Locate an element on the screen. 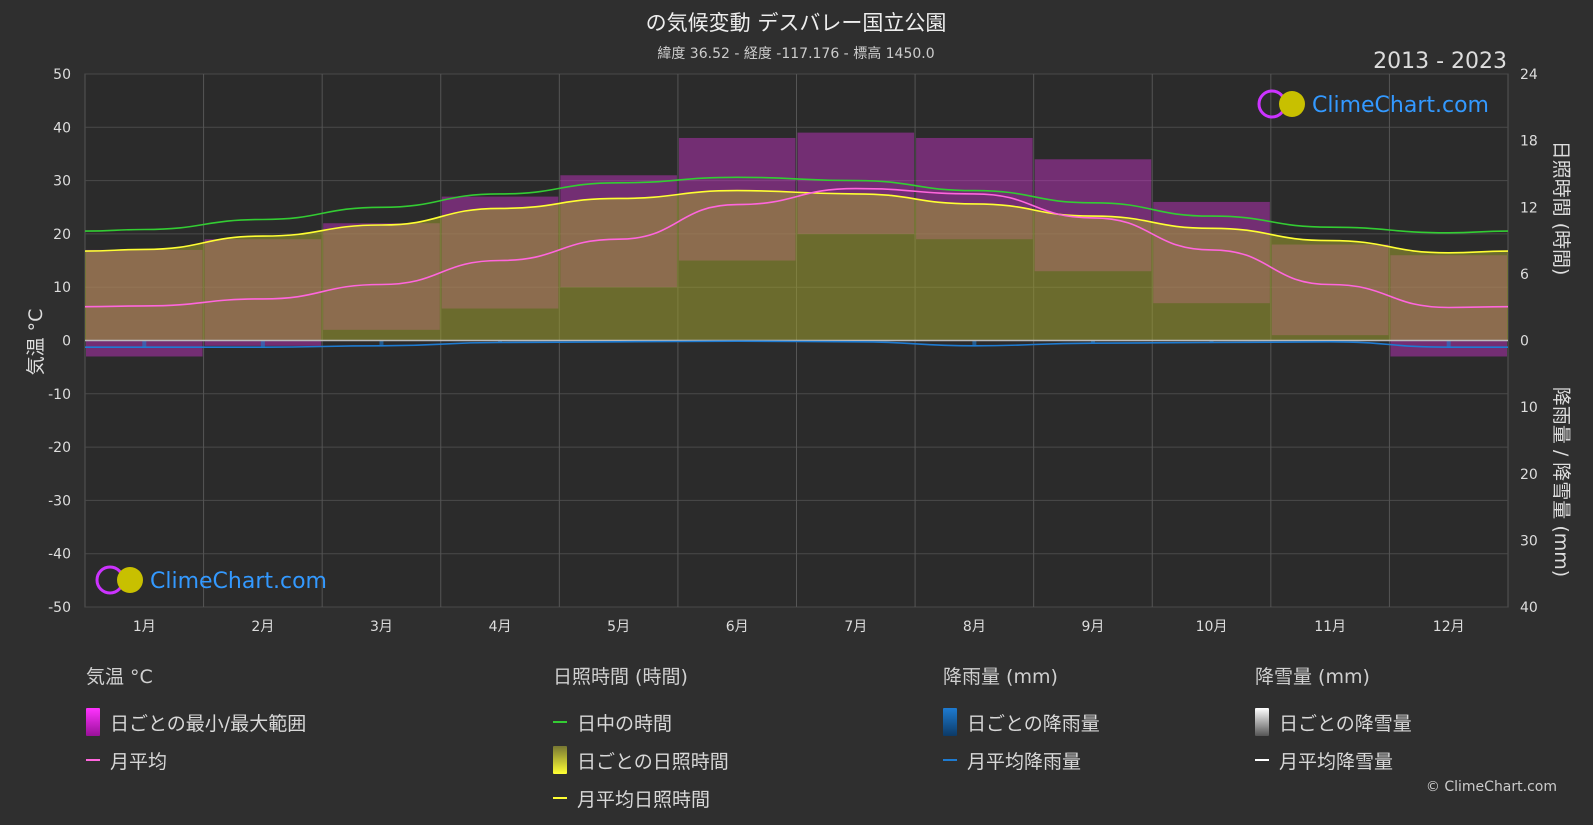  right-top-tick-label: 6 is located at coordinates (1524, 275).